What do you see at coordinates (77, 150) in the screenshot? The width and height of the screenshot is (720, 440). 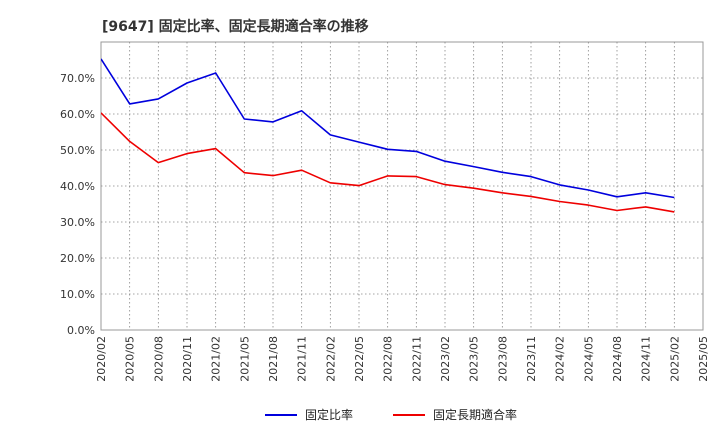 I see `y-tick-label: 50.0%` at bounding box center [77, 150].